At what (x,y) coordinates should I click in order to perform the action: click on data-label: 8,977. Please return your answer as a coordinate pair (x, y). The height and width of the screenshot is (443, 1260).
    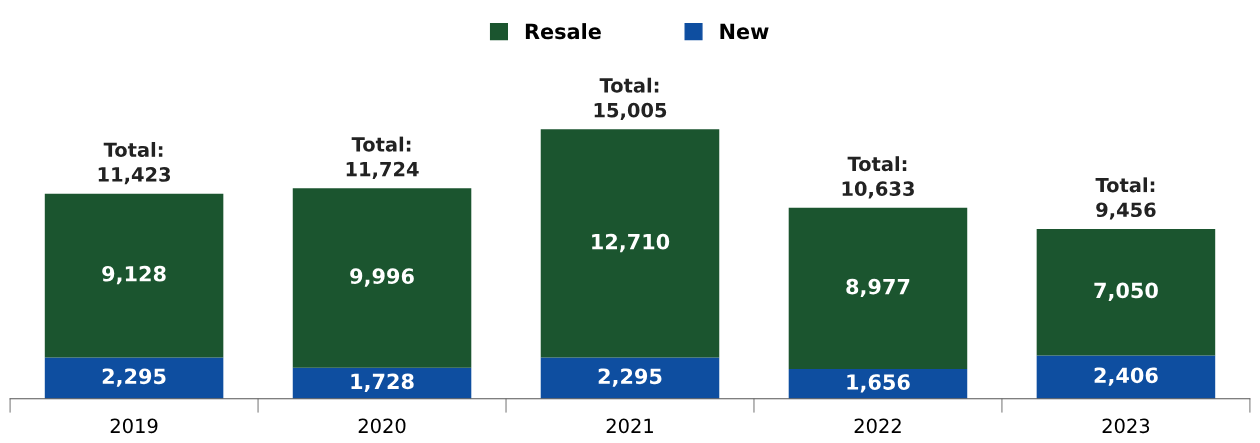
    Looking at the image, I should click on (878, 288).